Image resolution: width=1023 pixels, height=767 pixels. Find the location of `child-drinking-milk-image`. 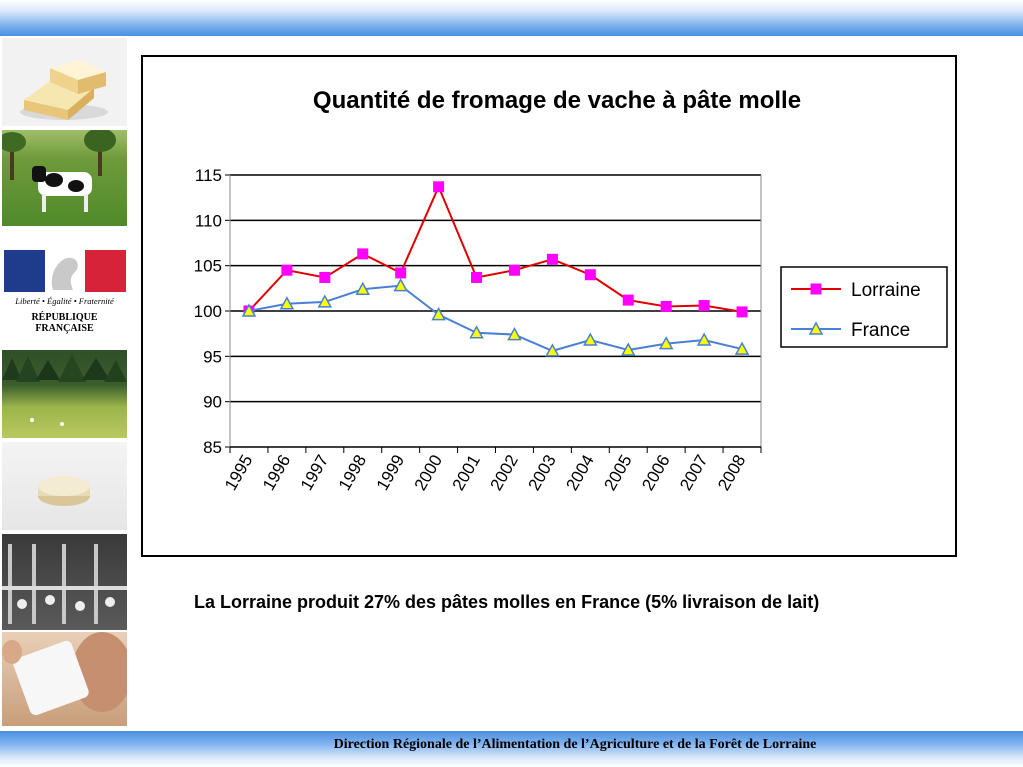

child-drinking-milk-image is located at coordinates (64, 679).